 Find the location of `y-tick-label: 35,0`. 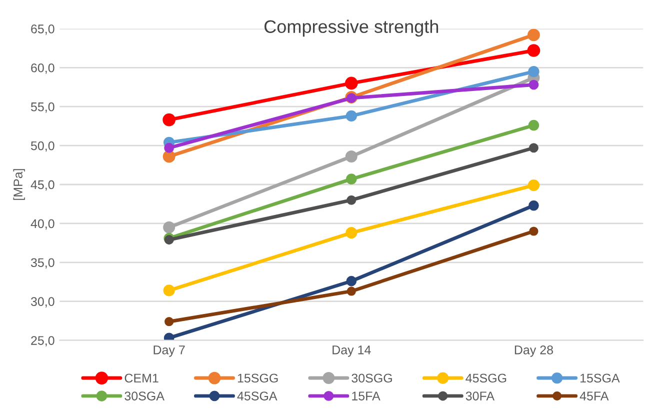

y-tick-label: 35,0 is located at coordinates (42, 263).